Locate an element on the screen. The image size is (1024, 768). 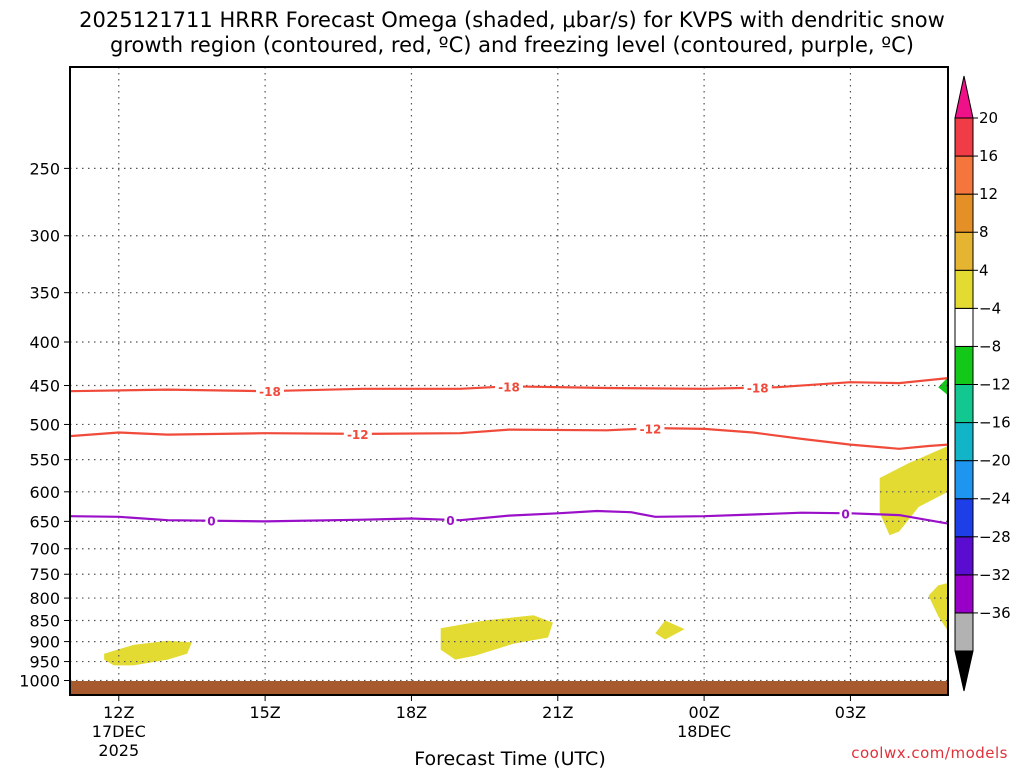
colorbar-label-13: −36 is located at coordinates (995, 613).